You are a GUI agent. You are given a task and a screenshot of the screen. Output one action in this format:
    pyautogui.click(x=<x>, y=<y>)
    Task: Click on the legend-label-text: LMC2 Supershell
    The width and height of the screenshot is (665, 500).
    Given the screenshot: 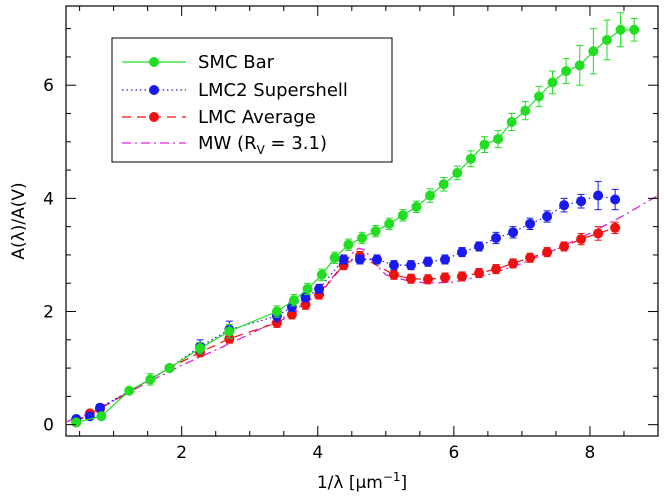 What is the action you would take?
    pyautogui.click(x=273, y=90)
    